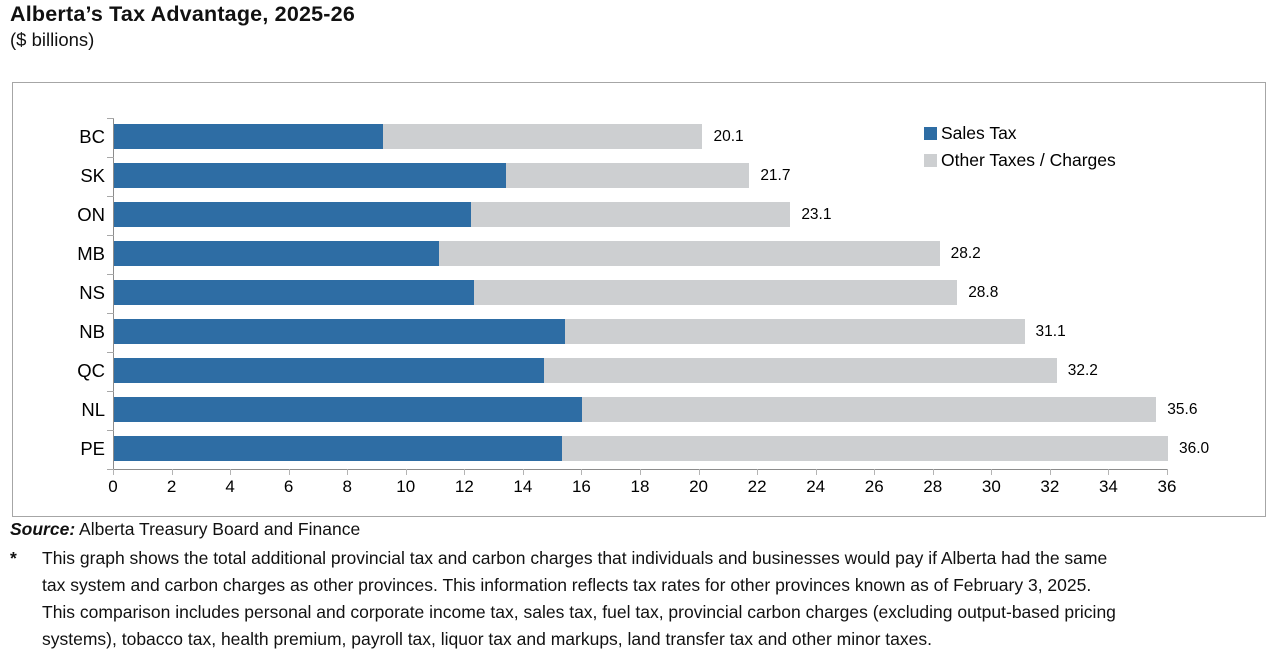  I want to click on x-axis-tick-label: 34, so click(1108, 486).